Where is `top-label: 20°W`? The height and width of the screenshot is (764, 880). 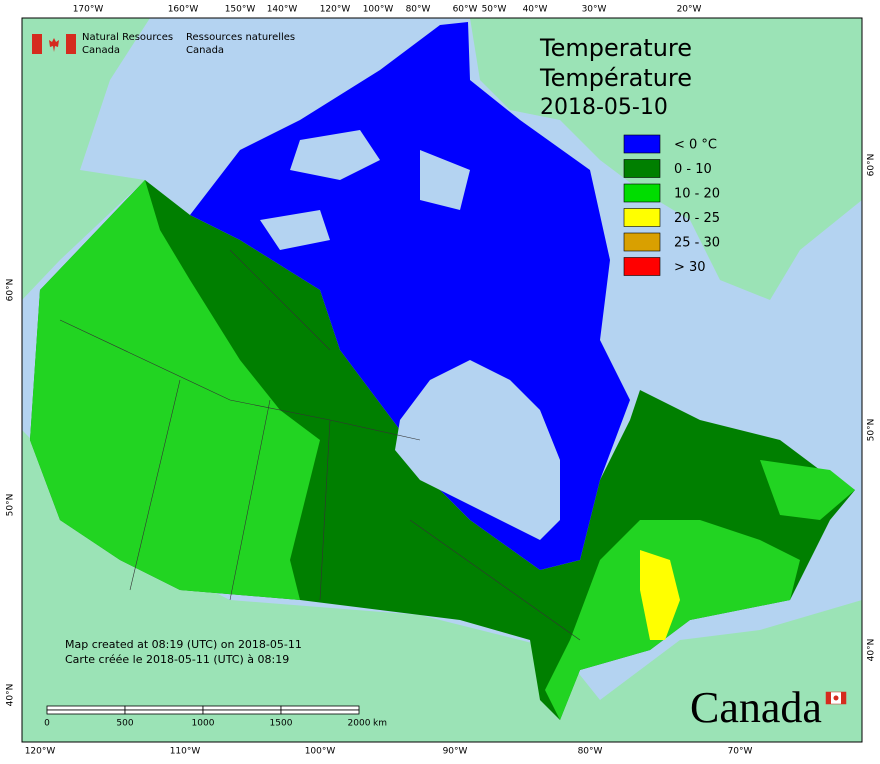 top-label: 20°W is located at coordinates (689, 10).